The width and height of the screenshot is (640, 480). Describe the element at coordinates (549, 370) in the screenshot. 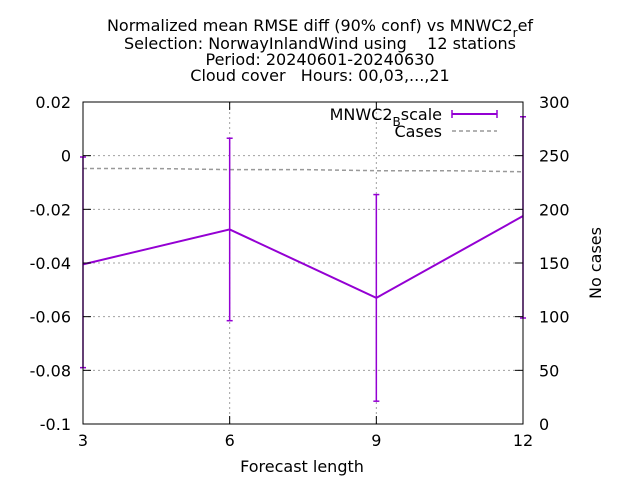

I see `y2-tick-label: 50` at that location.